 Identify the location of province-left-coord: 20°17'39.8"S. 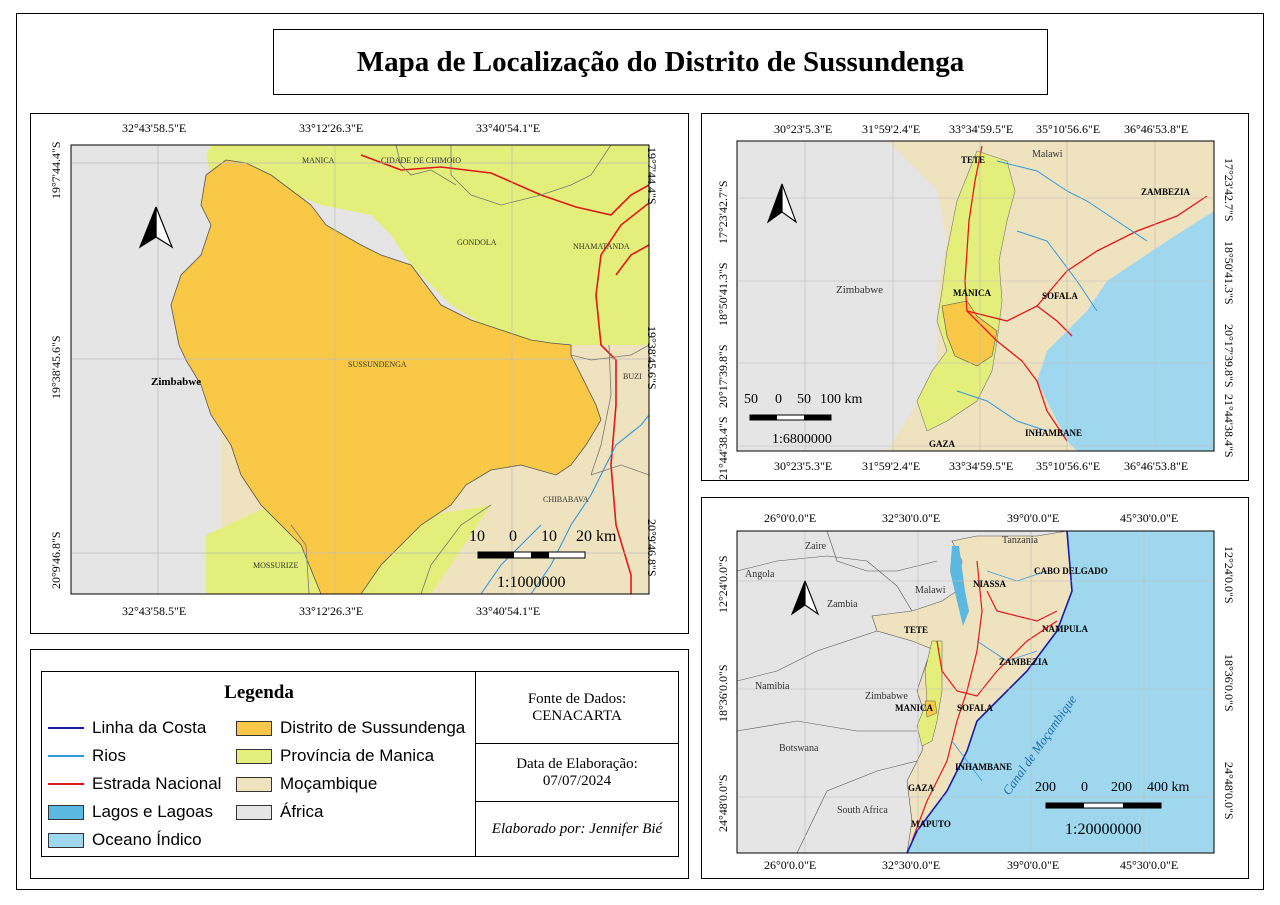
(723, 376).